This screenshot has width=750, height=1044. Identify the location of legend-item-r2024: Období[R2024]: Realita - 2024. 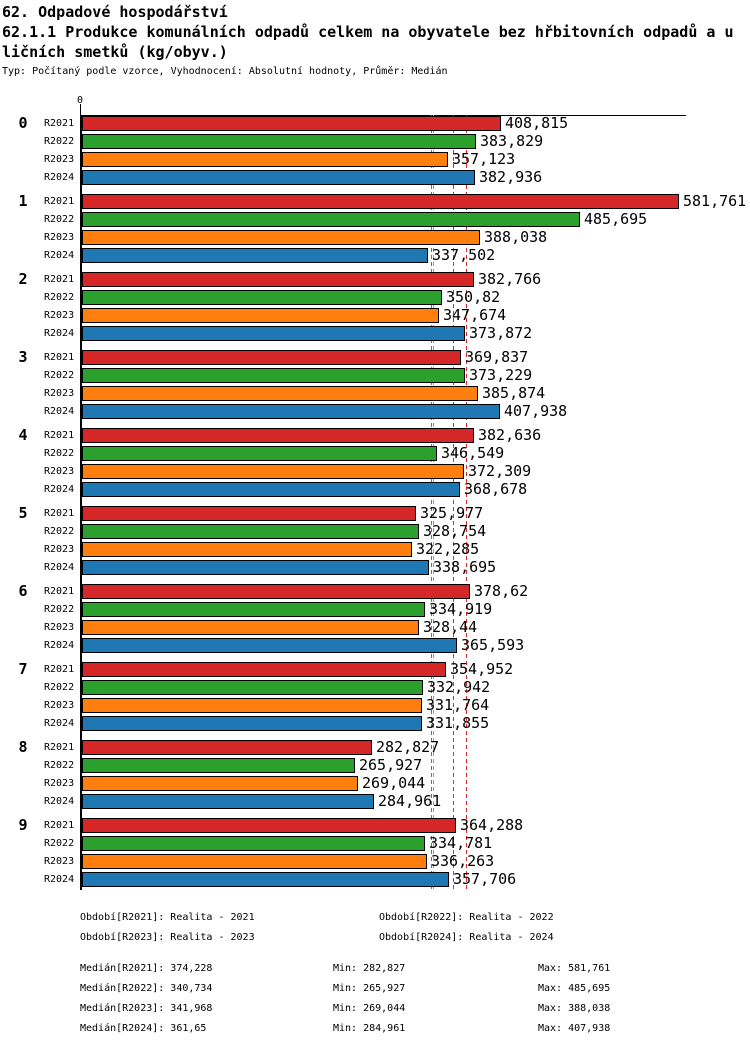
(466, 937).